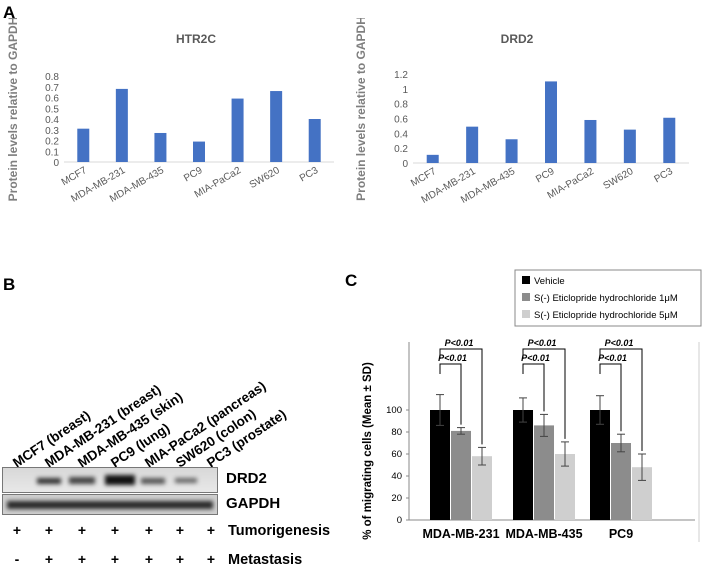 The width and height of the screenshot is (705, 568). Describe the element at coordinates (279, 531) in the screenshot. I see `row-label-tumorigenesis: Tumorigenesis` at that location.